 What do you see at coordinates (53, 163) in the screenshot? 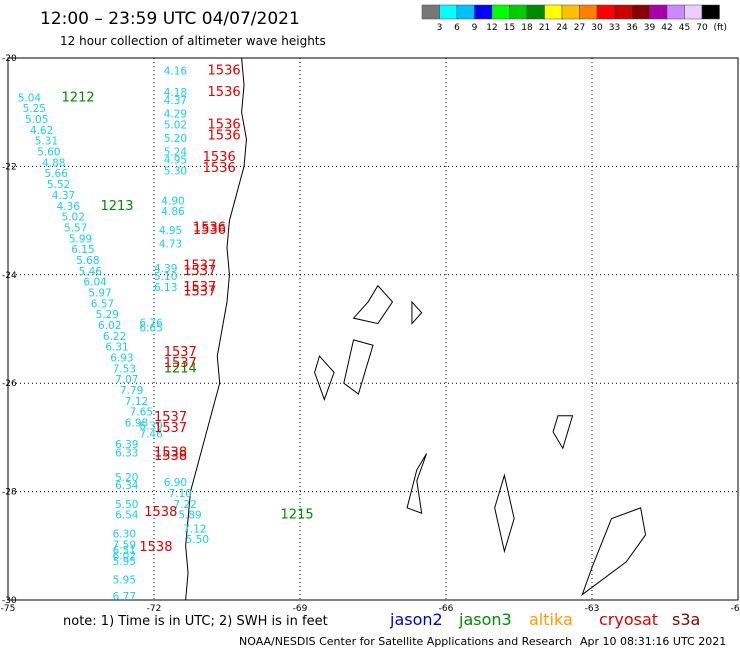
I see `swh-value: 4.88` at bounding box center [53, 163].